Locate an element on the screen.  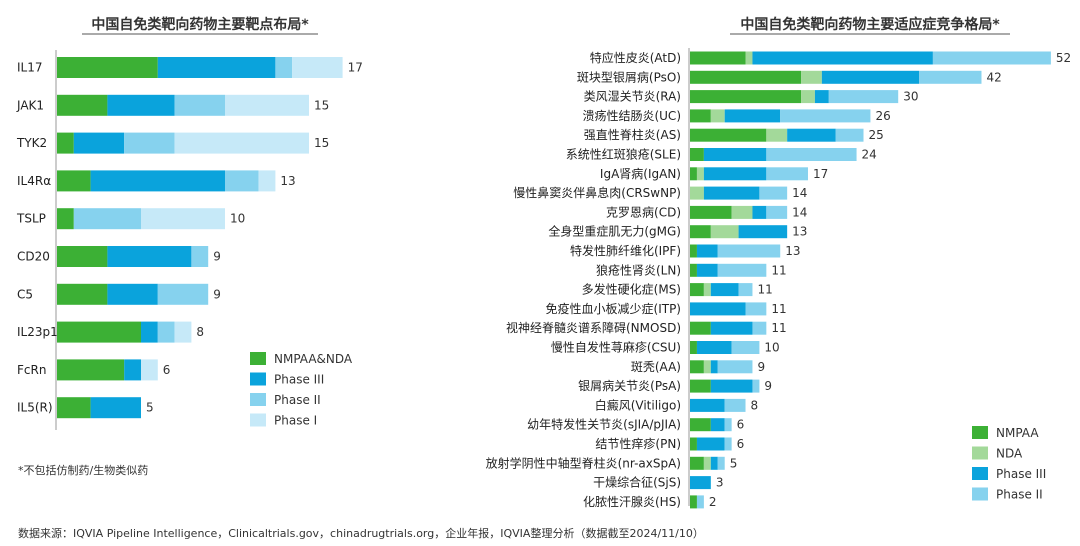
category-label: 白癜风(Vitiligo) is located at coordinates (638, 404).